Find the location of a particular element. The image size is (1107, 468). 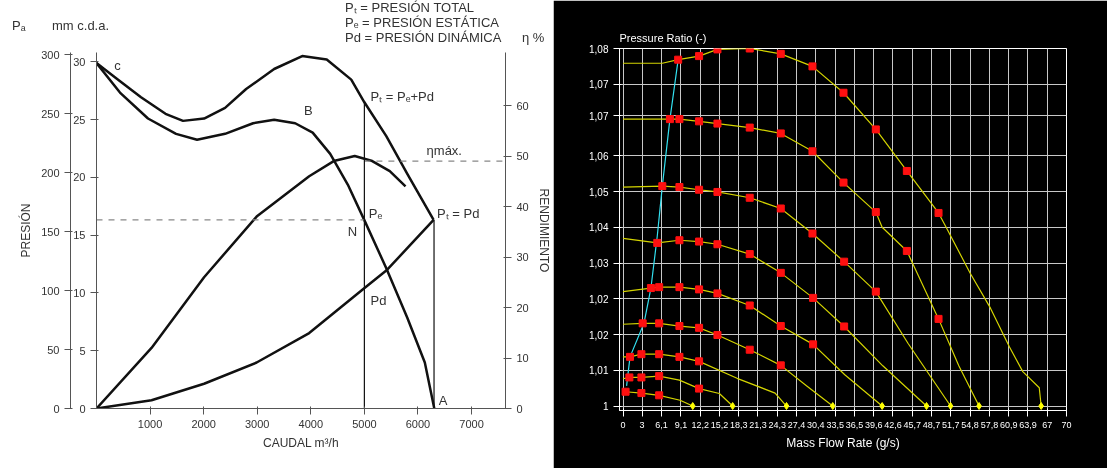

text: Pₐ is located at coordinates (19, 25).